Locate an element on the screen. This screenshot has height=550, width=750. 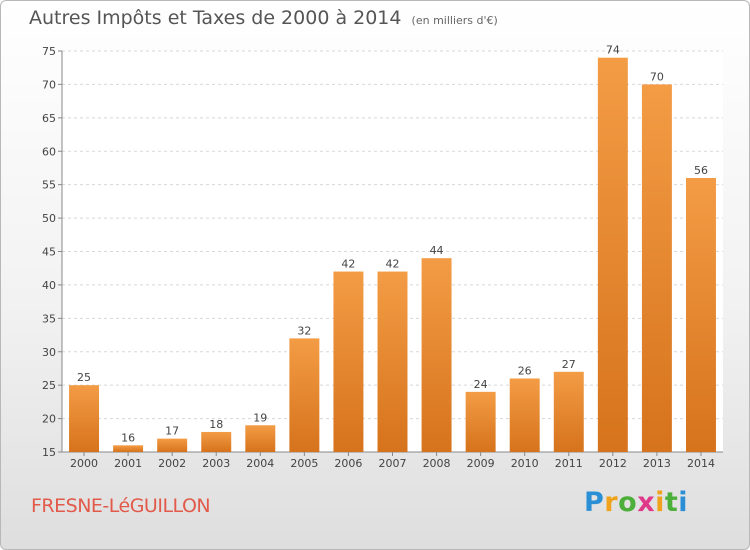
y-tick-label: 30 is located at coordinates (49, 352).